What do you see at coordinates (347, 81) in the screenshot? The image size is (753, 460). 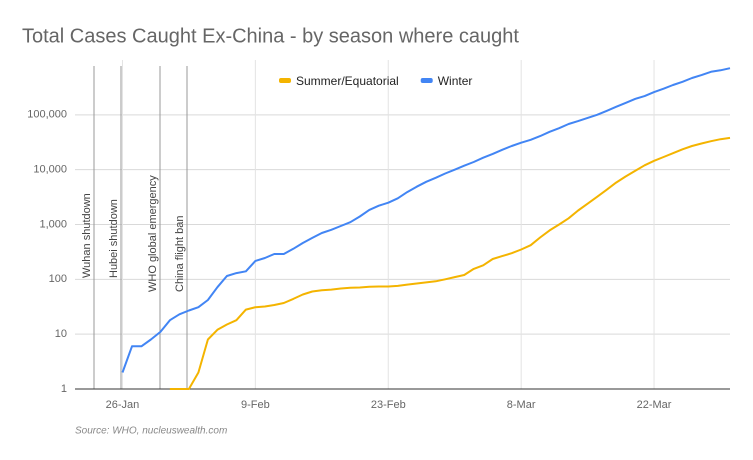 I see `legend-label: Summer/Equatorial` at bounding box center [347, 81].